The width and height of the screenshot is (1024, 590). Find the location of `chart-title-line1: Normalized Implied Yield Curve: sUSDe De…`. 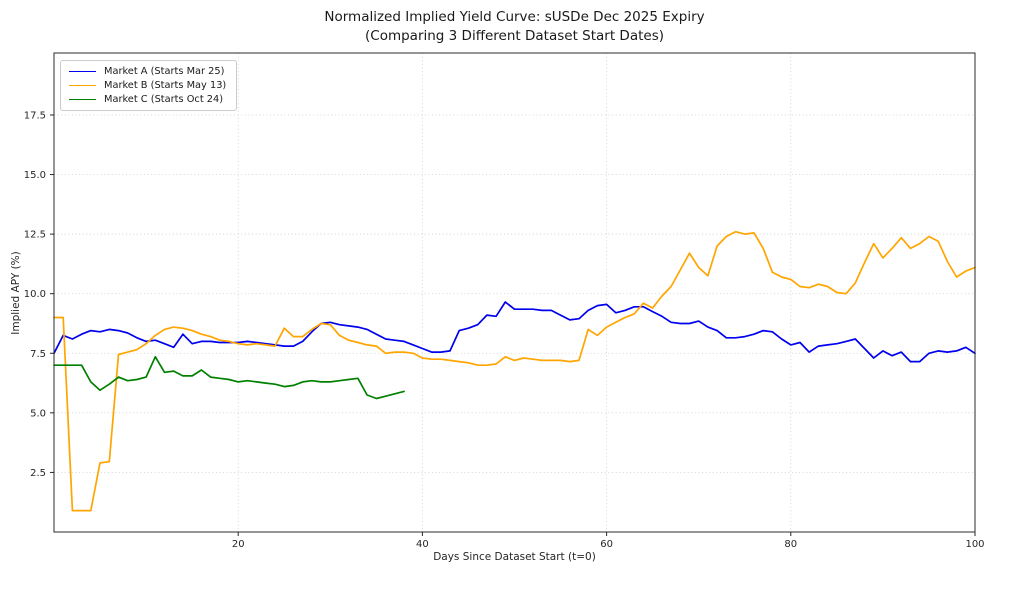

chart-title-line1: Normalized Implied Yield Curve: sUSDe De… is located at coordinates (514, 17).